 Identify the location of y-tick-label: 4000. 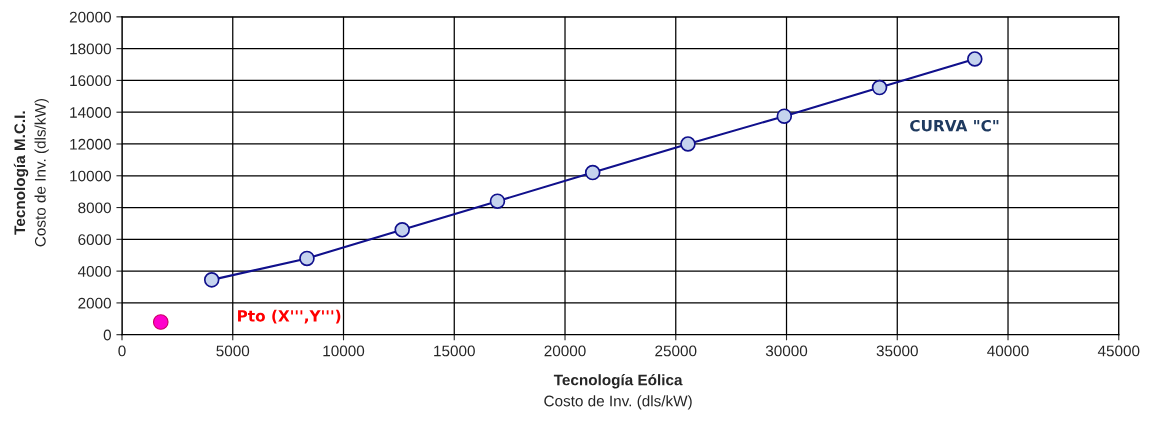
(94, 271).